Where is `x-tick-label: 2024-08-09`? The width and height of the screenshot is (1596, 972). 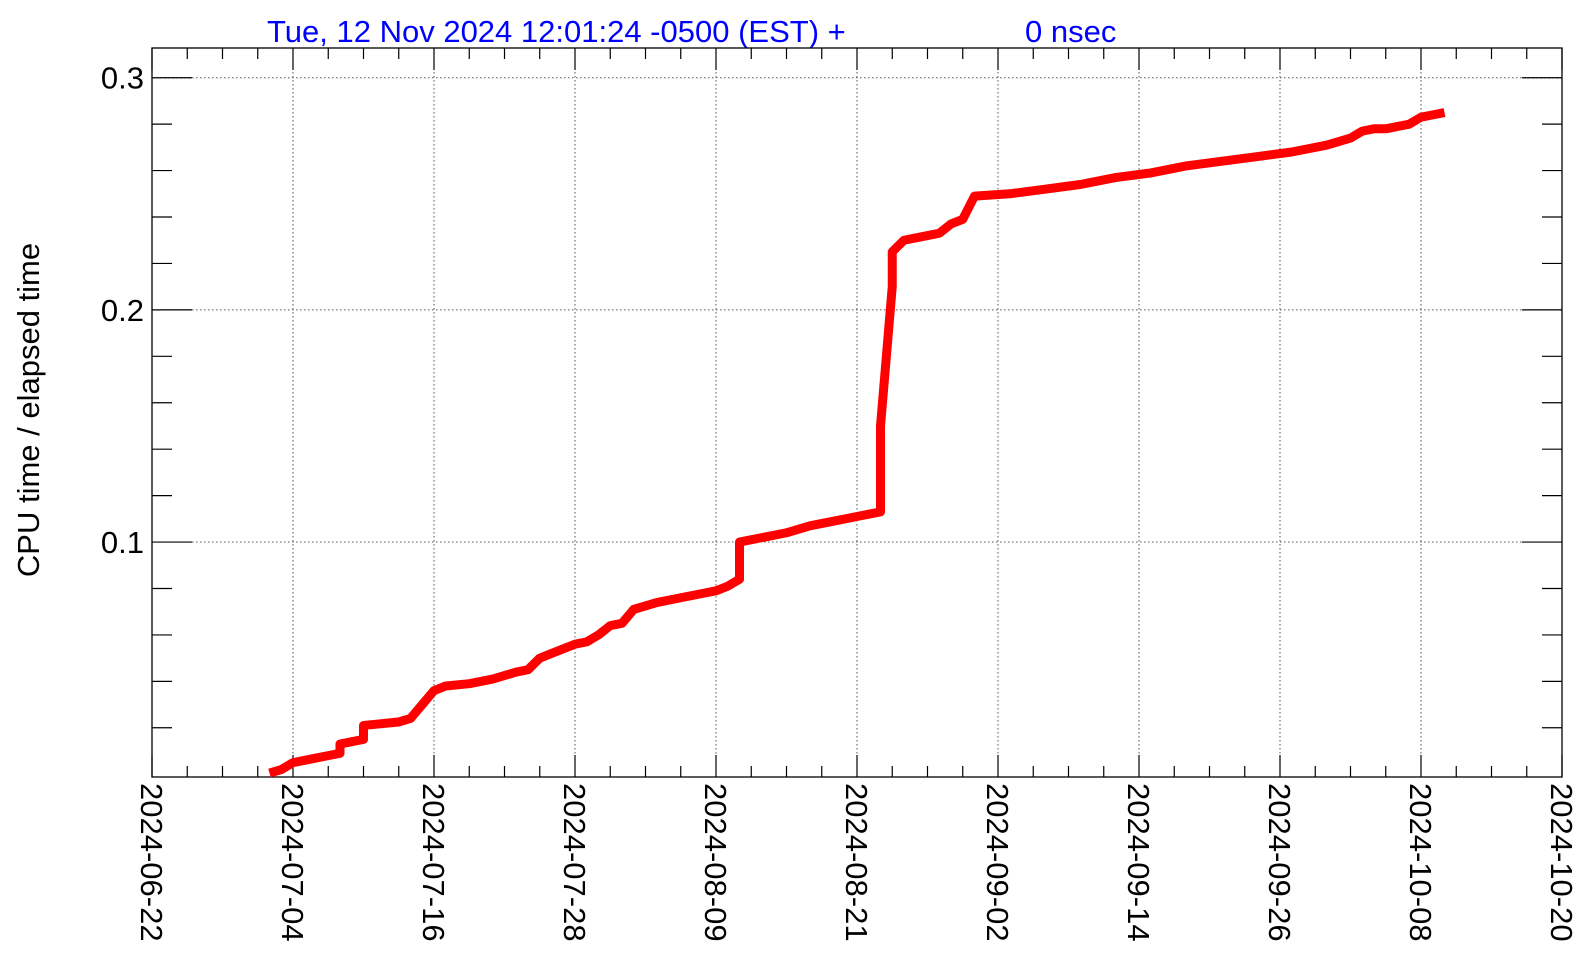 x-tick-label: 2024-08-09 is located at coordinates (715, 862).